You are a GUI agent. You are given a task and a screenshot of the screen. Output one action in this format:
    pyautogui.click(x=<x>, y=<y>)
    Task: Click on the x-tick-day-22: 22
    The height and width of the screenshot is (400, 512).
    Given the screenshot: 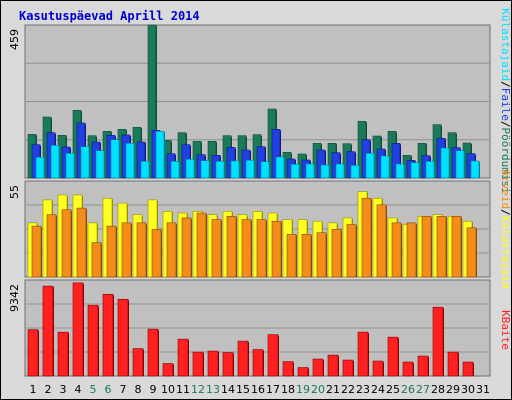 What is the action you would take?
    pyautogui.click(x=348, y=389)
    